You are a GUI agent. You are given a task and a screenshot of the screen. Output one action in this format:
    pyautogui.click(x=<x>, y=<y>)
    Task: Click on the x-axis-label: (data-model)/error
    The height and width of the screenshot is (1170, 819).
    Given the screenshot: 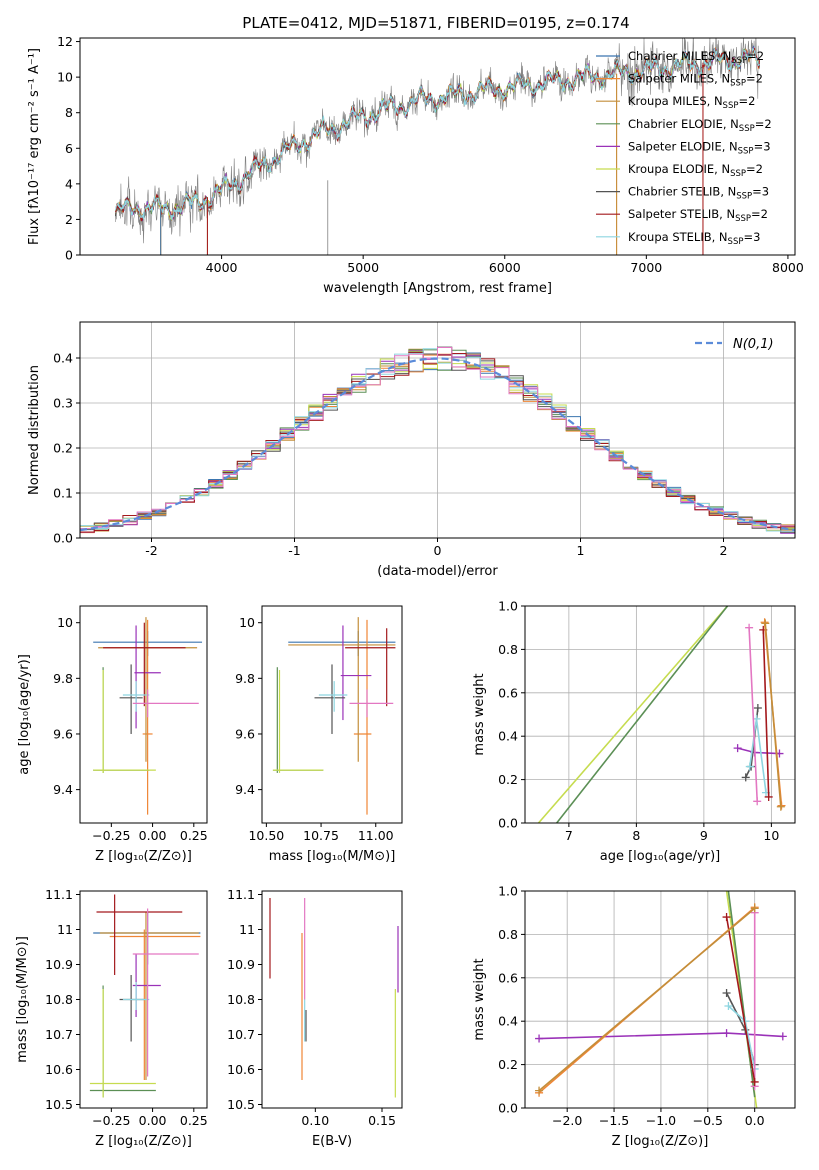 What is the action you would take?
    pyautogui.click(x=437, y=571)
    